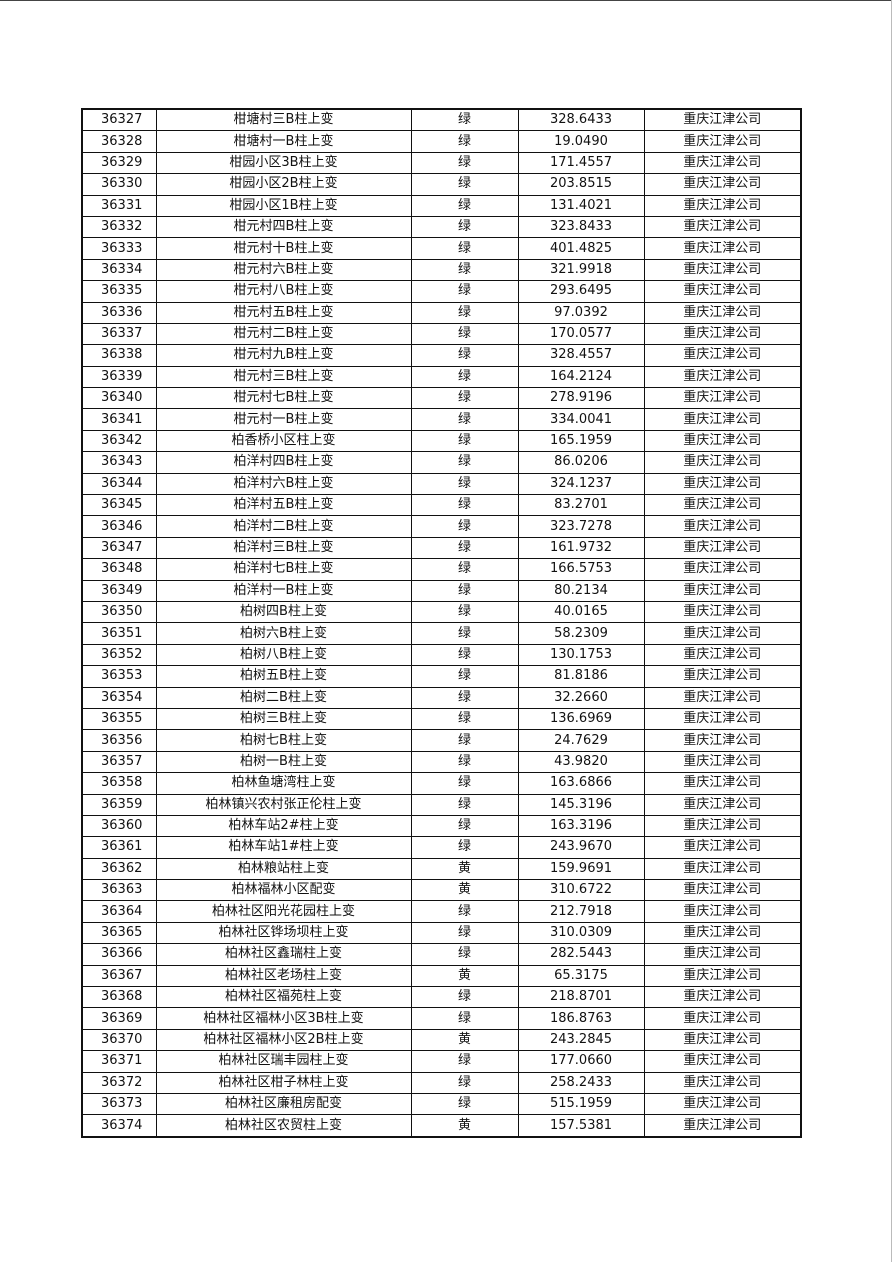 This screenshot has width=892, height=1262. What do you see at coordinates (283, 612) in the screenshot?
I see `station-name-cell: 柏树四B柱上变` at bounding box center [283, 612].